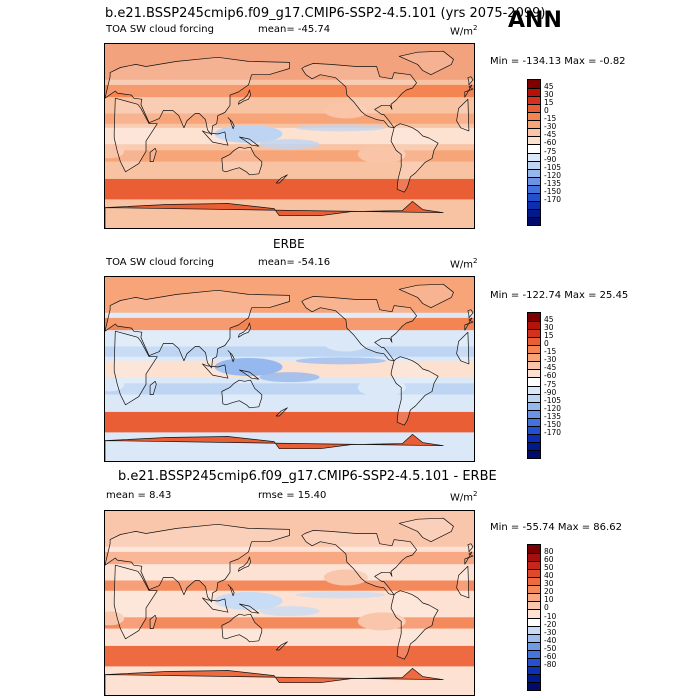 This screenshot has height=700, width=700. I want to click on panel1-map-svg, so click(289, 136).